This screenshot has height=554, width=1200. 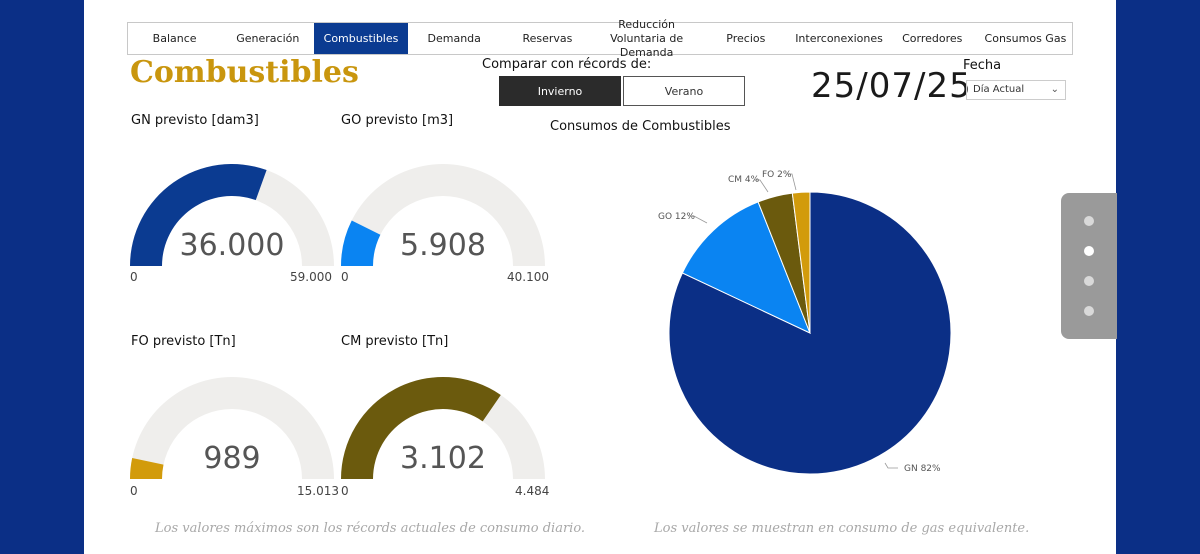 What do you see at coordinates (345, 491) in the screenshot?
I see `gauge-cm-min: 0` at bounding box center [345, 491].